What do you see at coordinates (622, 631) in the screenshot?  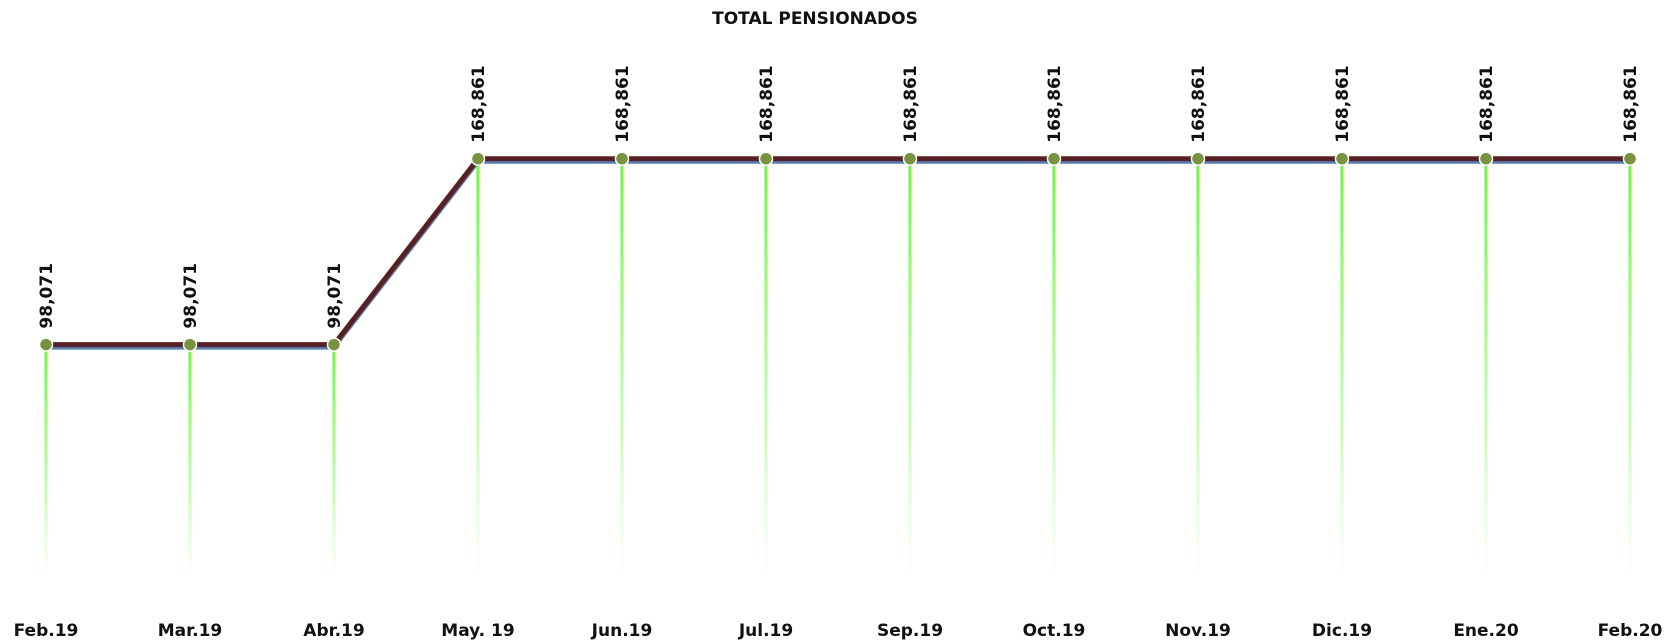 I see `x-tick-label: Jun.19` at bounding box center [622, 631].